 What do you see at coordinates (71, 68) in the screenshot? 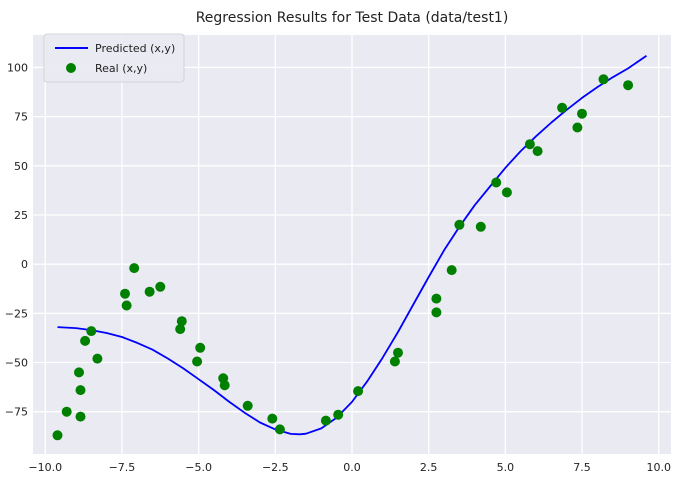
I see `legend-marker-swatch` at bounding box center [71, 68].